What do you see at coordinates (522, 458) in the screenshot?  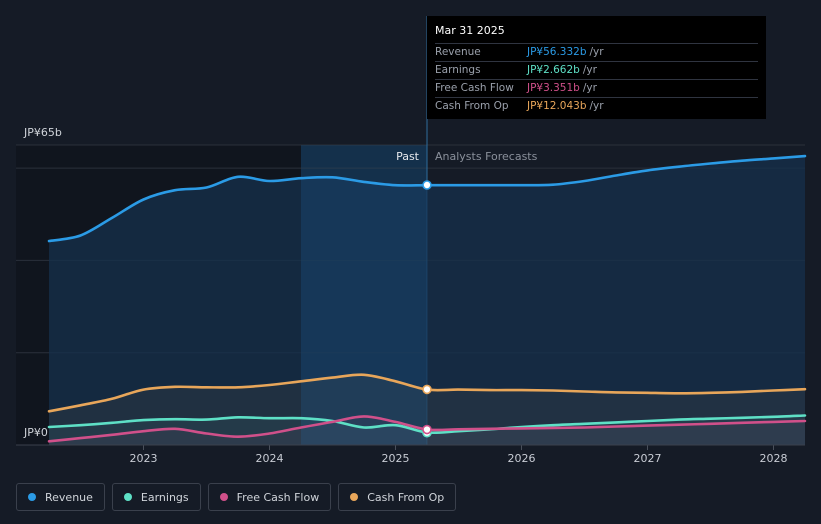 I see `x-tick-label: 2026` at bounding box center [522, 458].